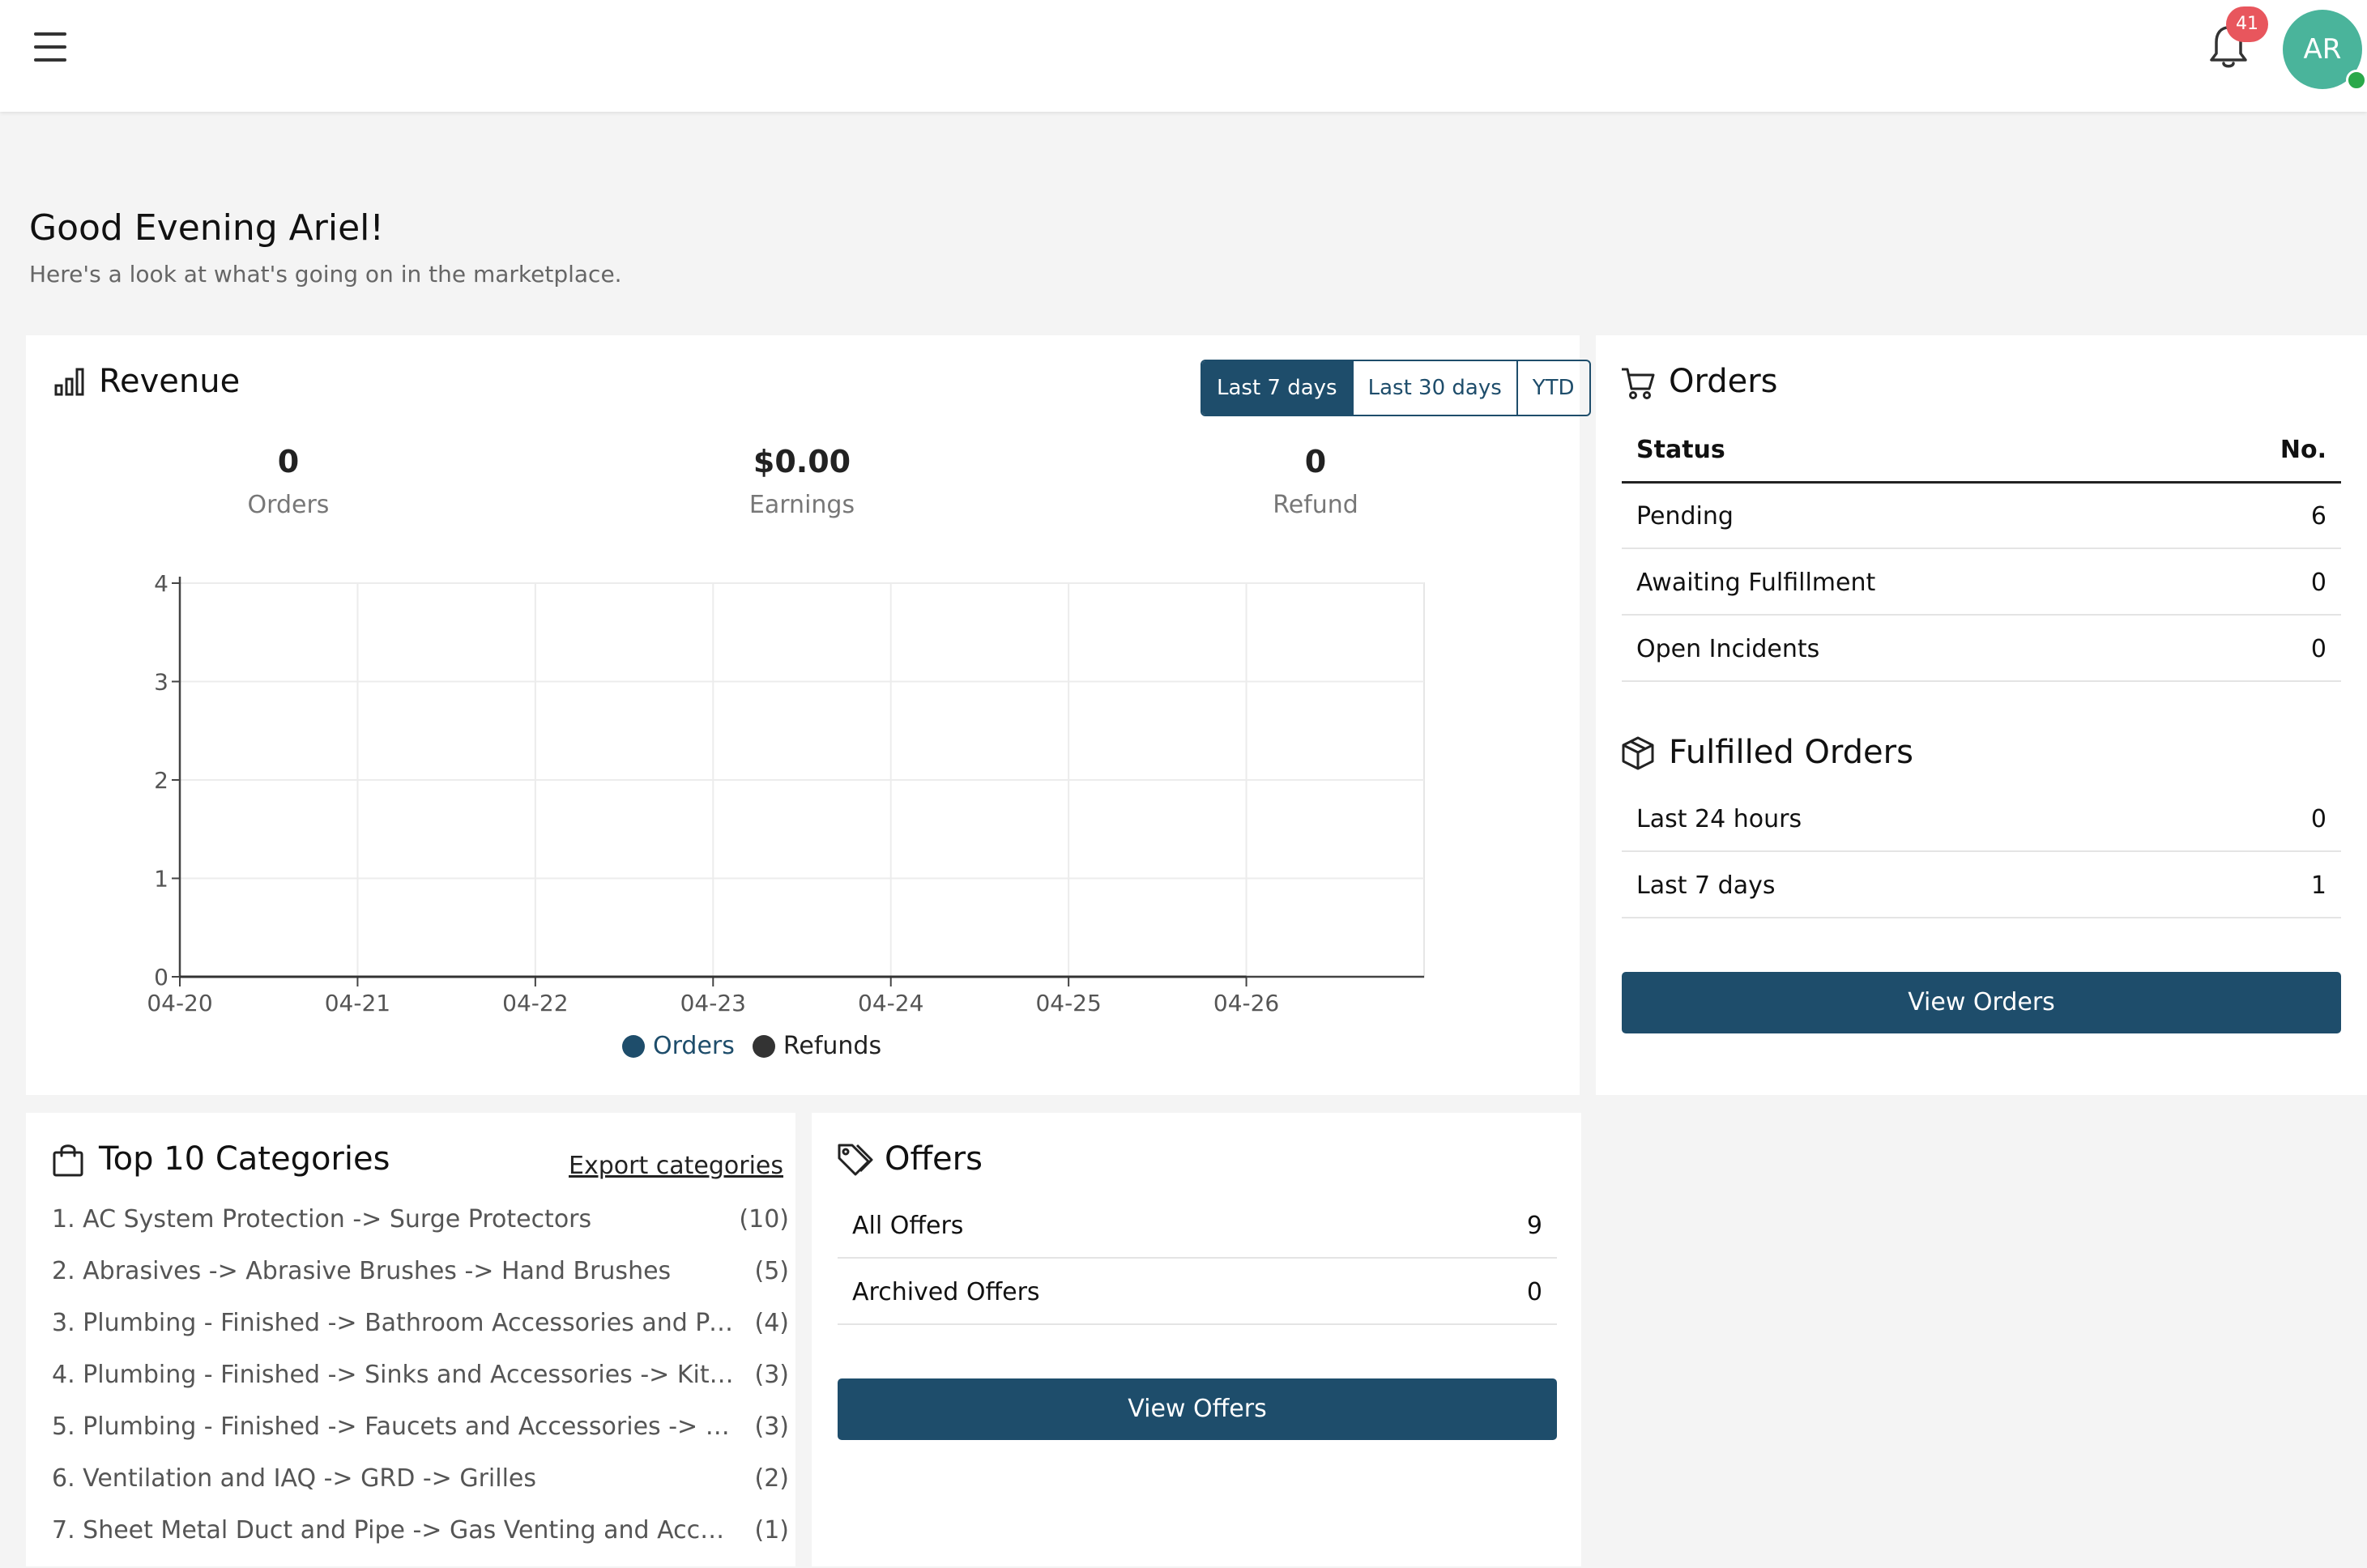 This screenshot has width=2367, height=1568. Describe the element at coordinates (763, 1046) in the screenshot. I see `legend-refunds-dot` at that location.